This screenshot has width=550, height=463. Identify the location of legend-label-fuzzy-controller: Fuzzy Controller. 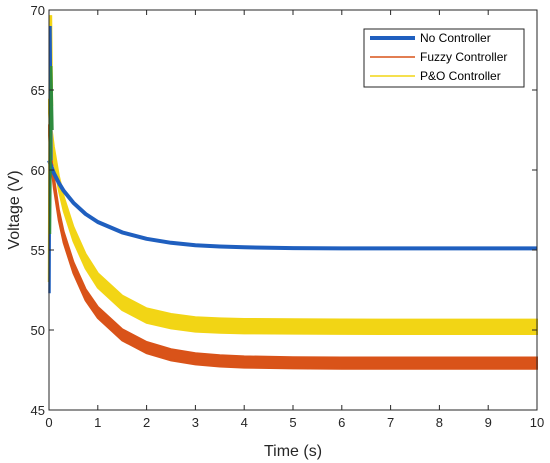
(463, 57).